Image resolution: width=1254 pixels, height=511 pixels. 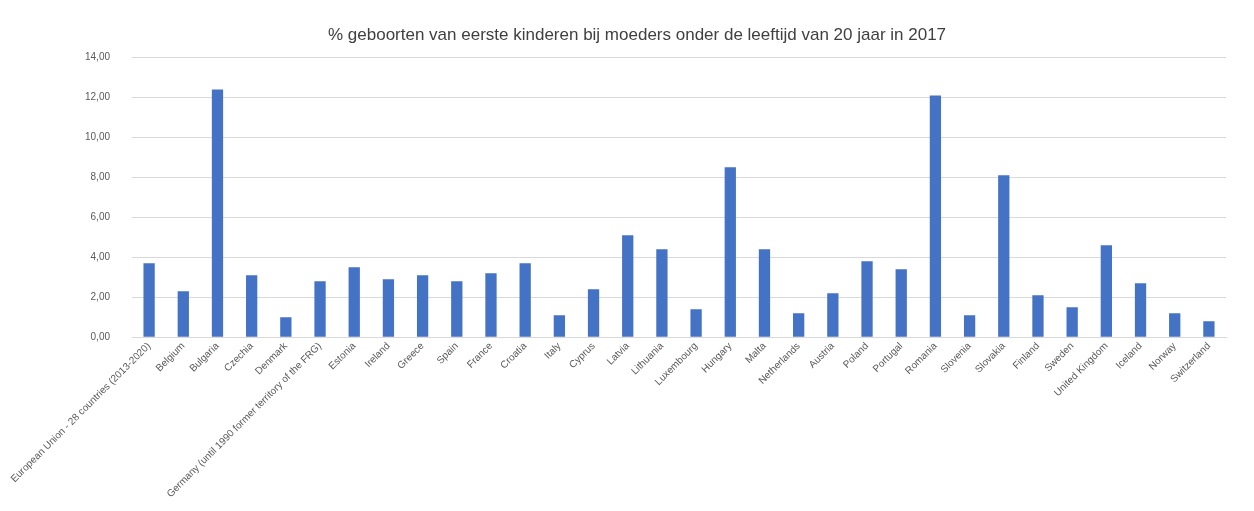 What do you see at coordinates (100, 296) in the screenshot?
I see `y-tick-label: 2,00` at bounding box center [100, 296].